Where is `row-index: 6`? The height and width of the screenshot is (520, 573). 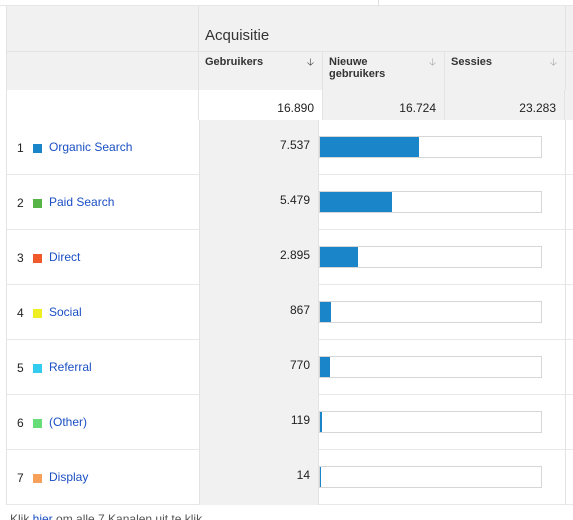 row-index: 6 is located at coordinates (20, 423).